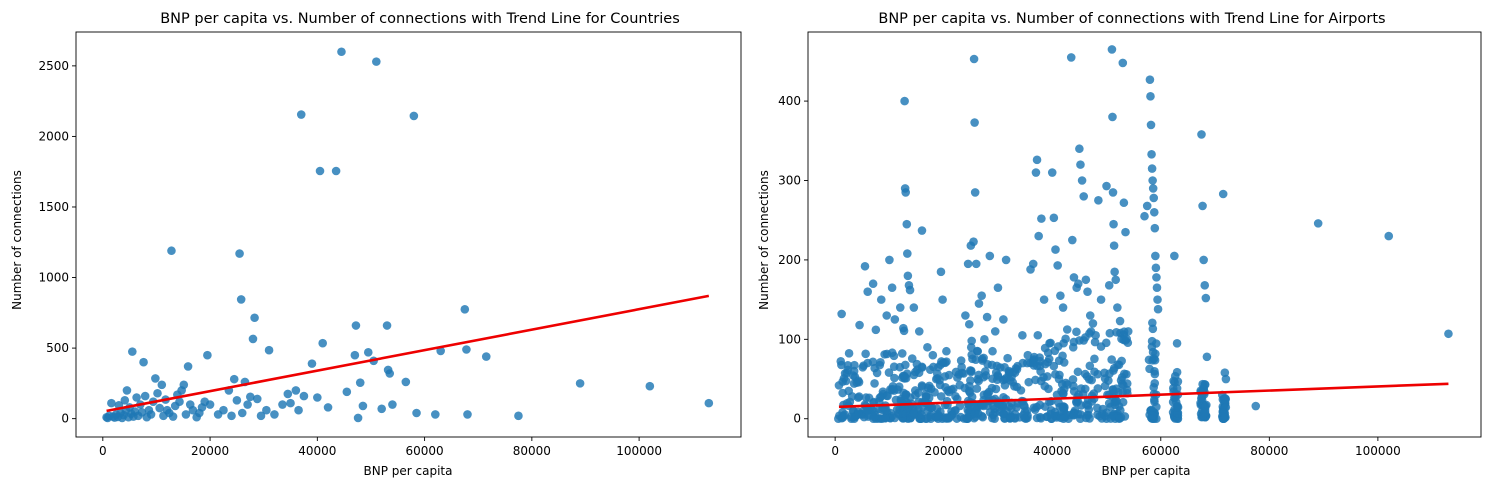 The image size is (1489, 494). What do you see at coordinates (65, 419) in the screenshot?
I see `countries-y-tick-label: 0` at bounding box center [65, 419].